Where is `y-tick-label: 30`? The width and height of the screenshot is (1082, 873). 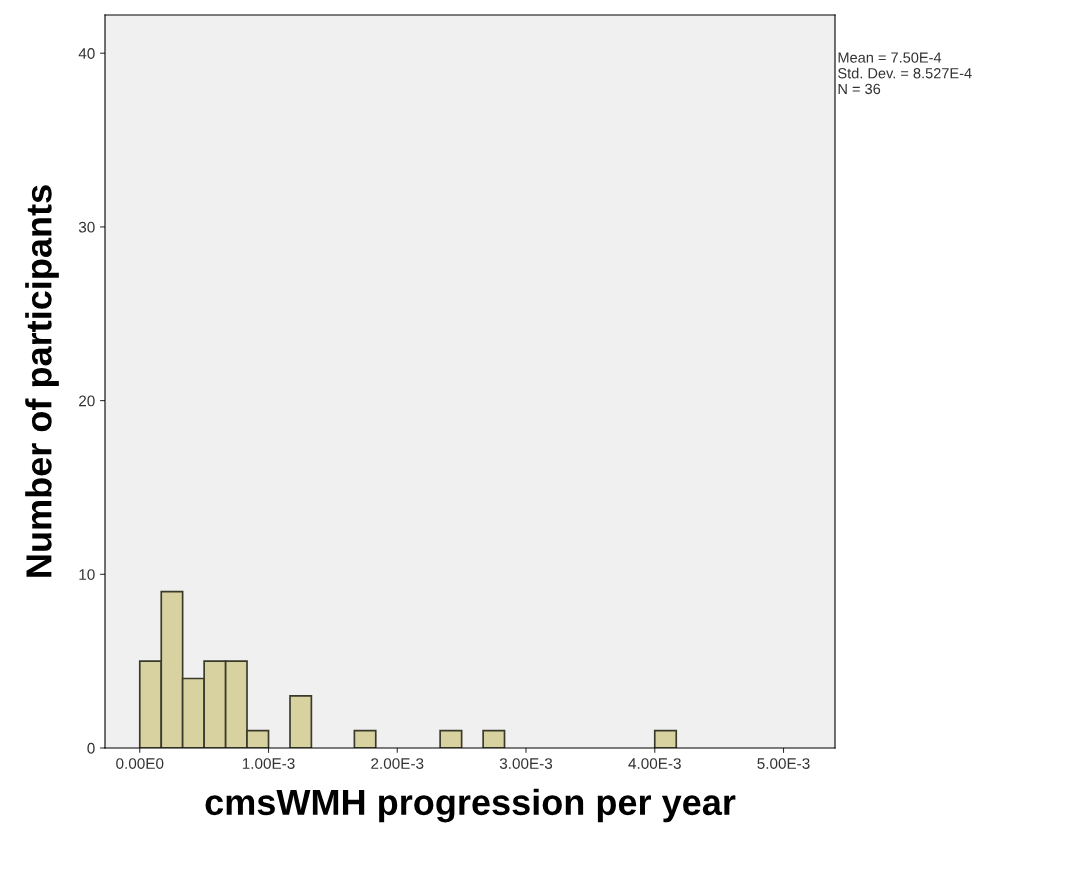 y-tick-label: 30 is located at coordinates (86, 227).